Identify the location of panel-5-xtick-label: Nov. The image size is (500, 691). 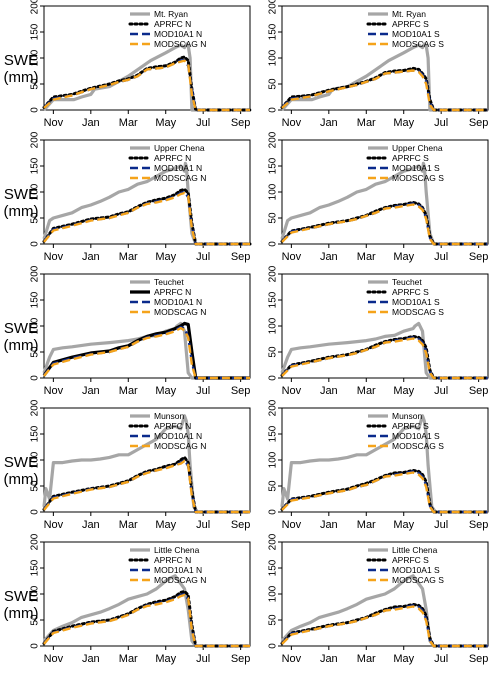
(54, 391).